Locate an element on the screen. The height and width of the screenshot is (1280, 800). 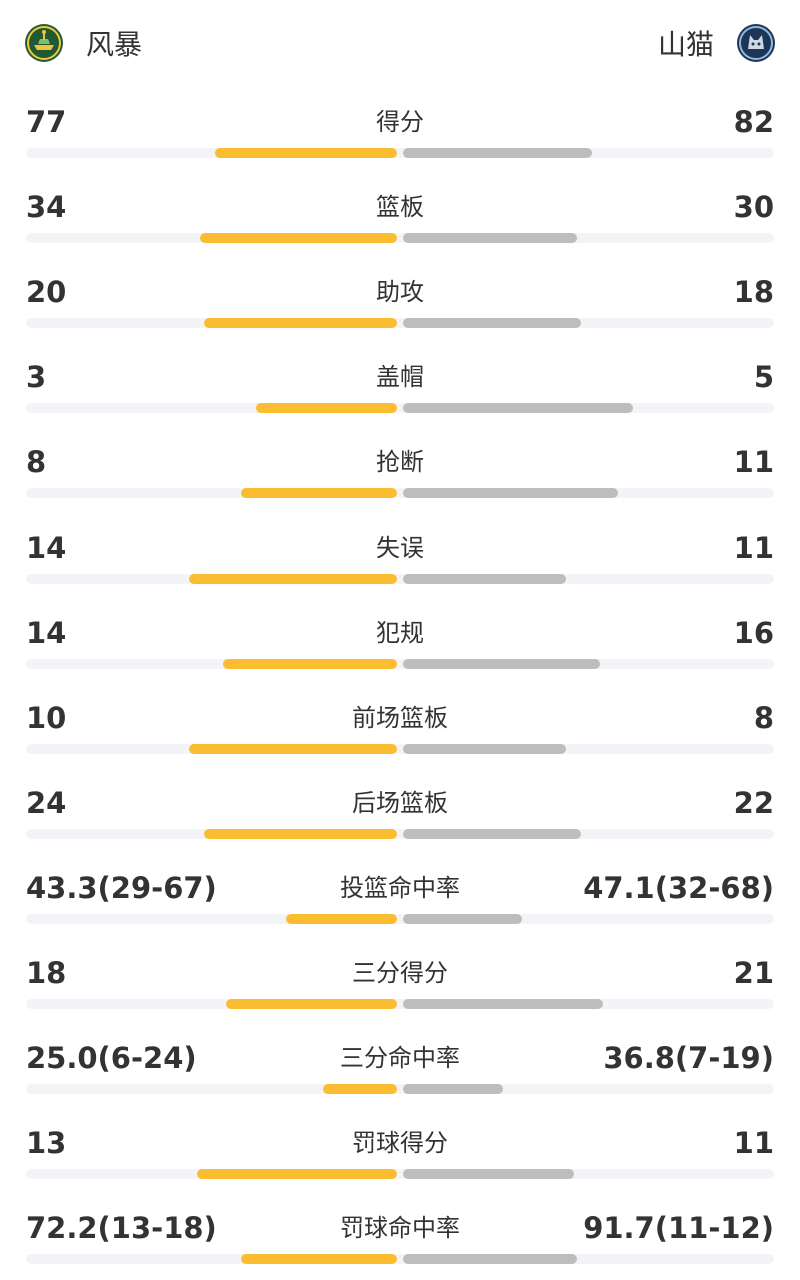
stat-label: 盖帽 is located at coordinates (400, 377).